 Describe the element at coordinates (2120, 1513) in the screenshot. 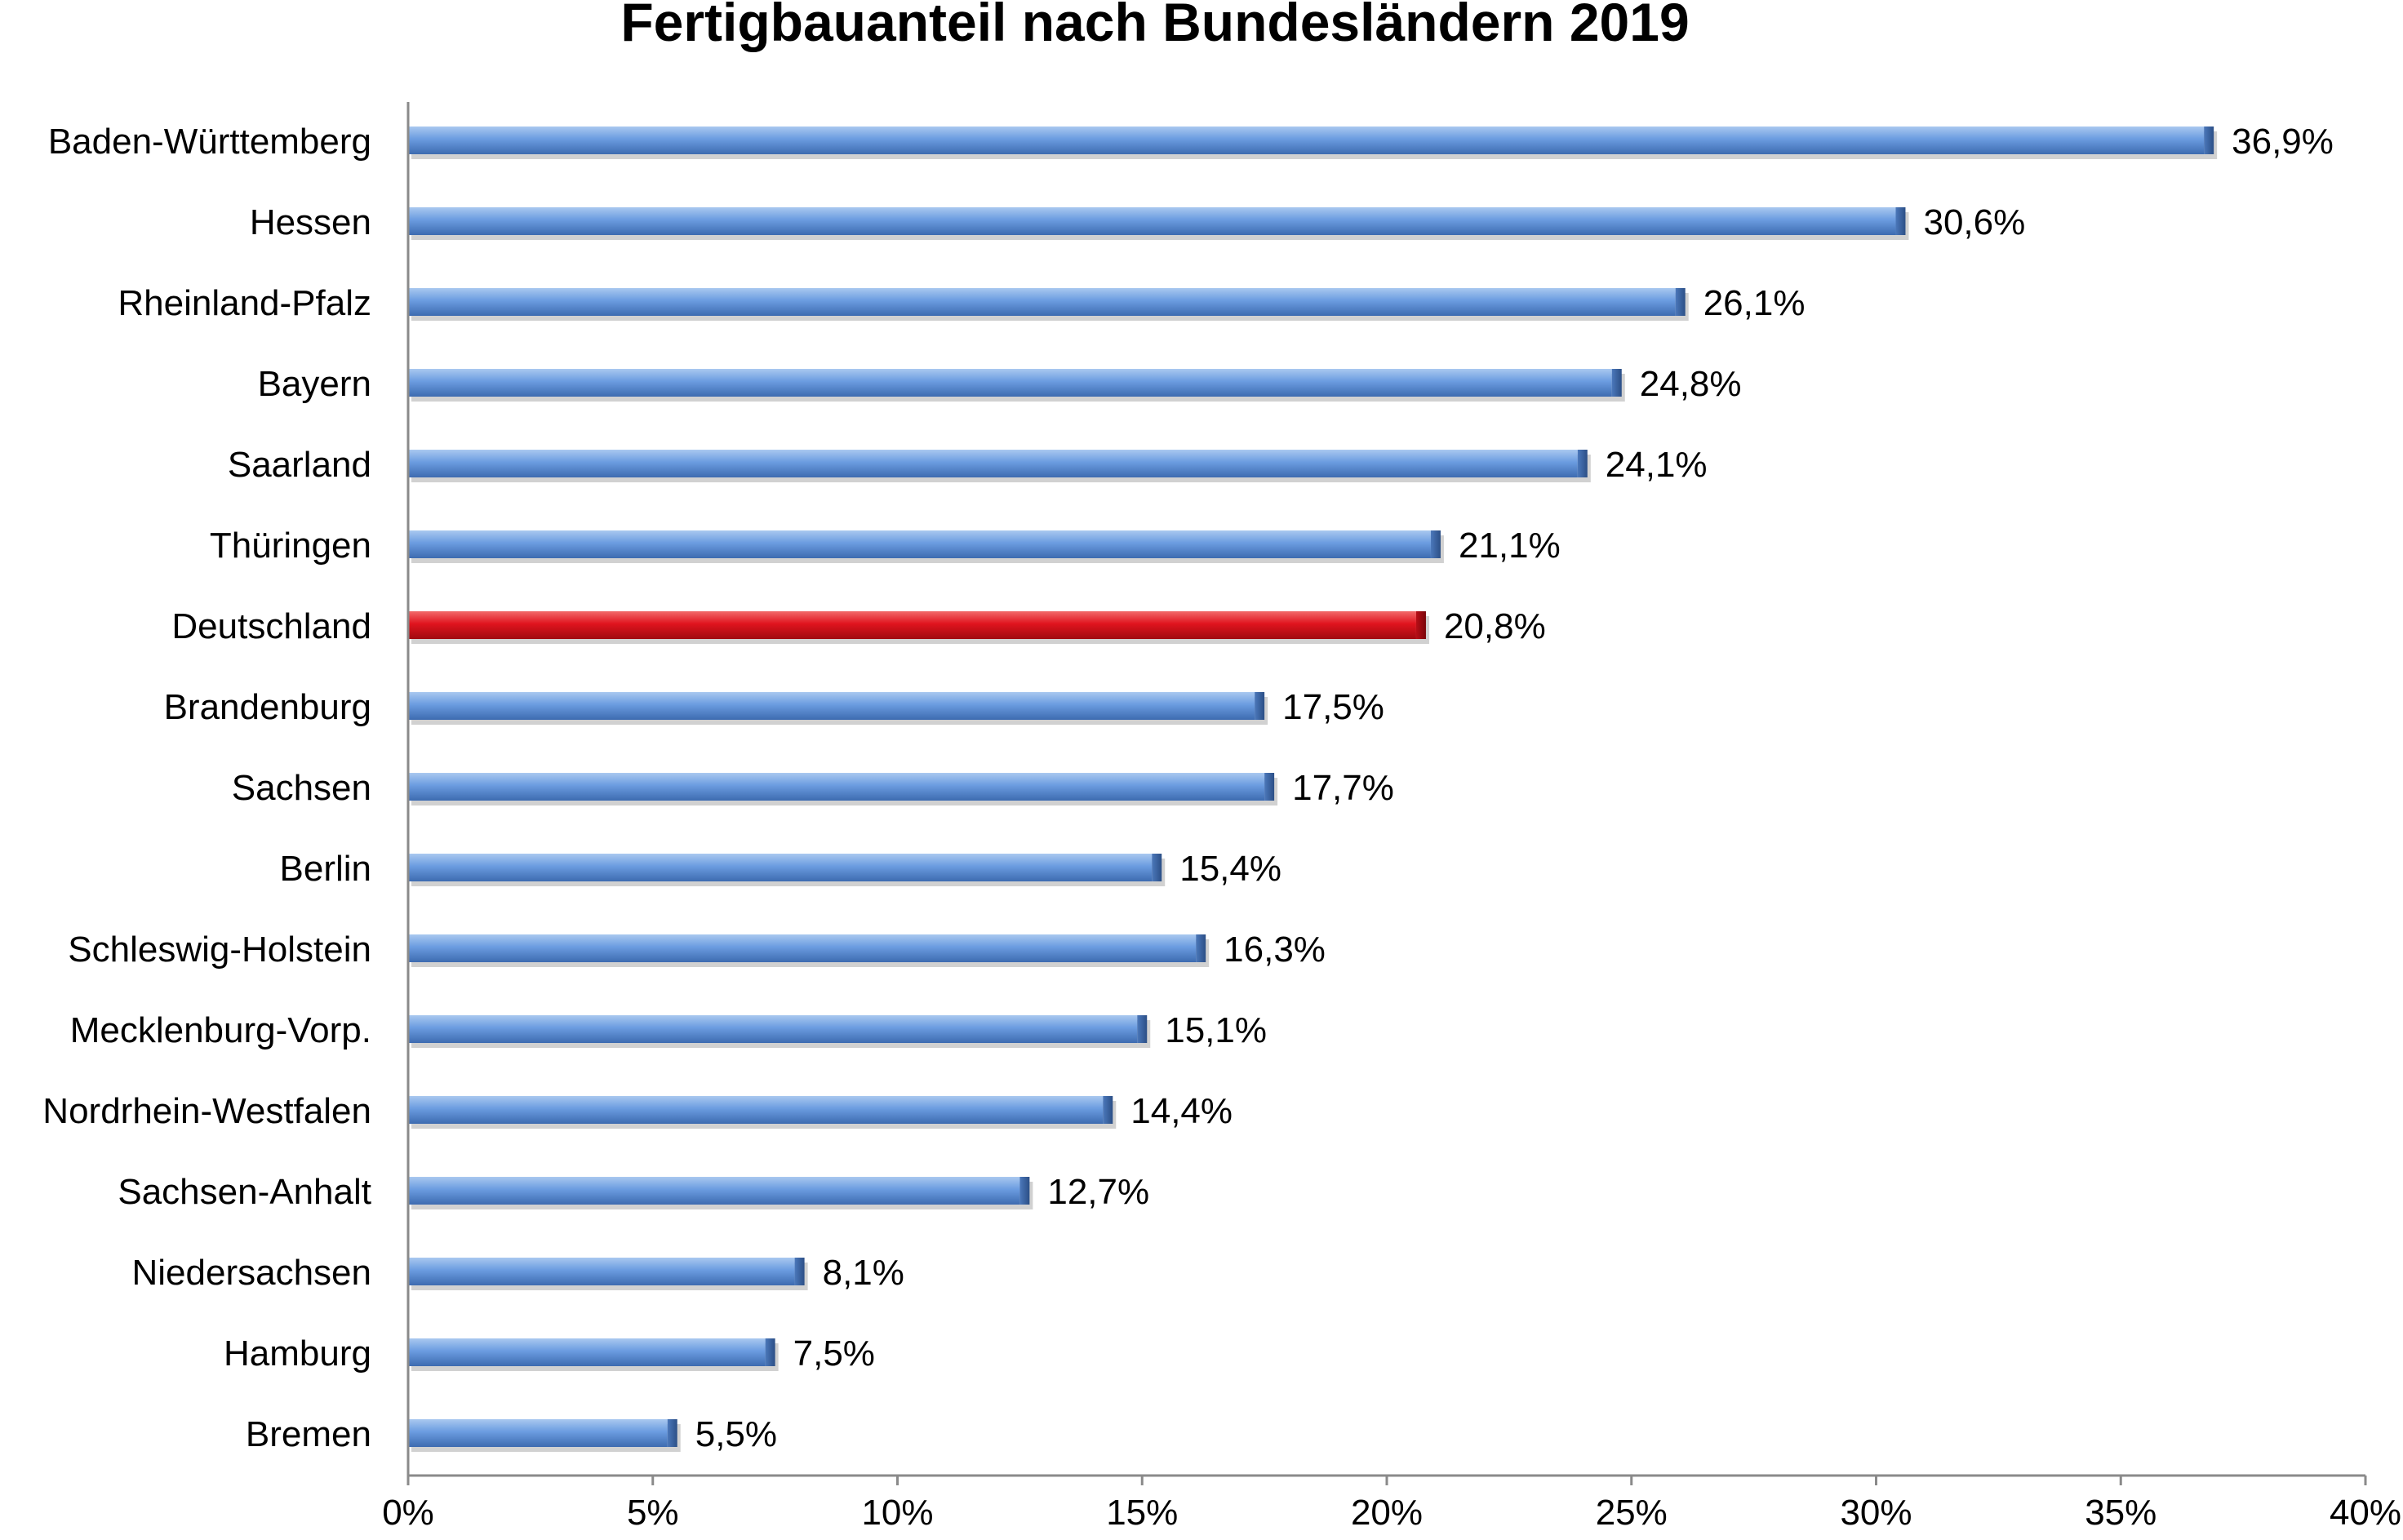

I see `x-tick-label: 35%` at that location.